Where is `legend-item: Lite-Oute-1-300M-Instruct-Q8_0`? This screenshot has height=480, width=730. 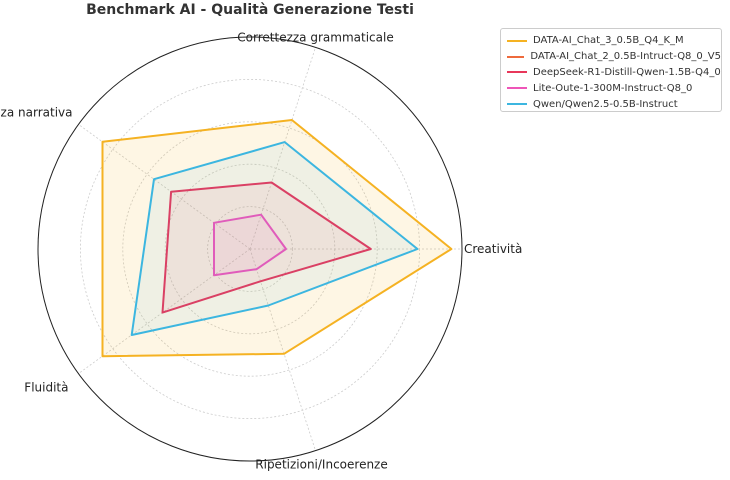 legend-item: Lite-Oute-1-300M-Instruct-Q8_0 is located at coordinates (614, 88).